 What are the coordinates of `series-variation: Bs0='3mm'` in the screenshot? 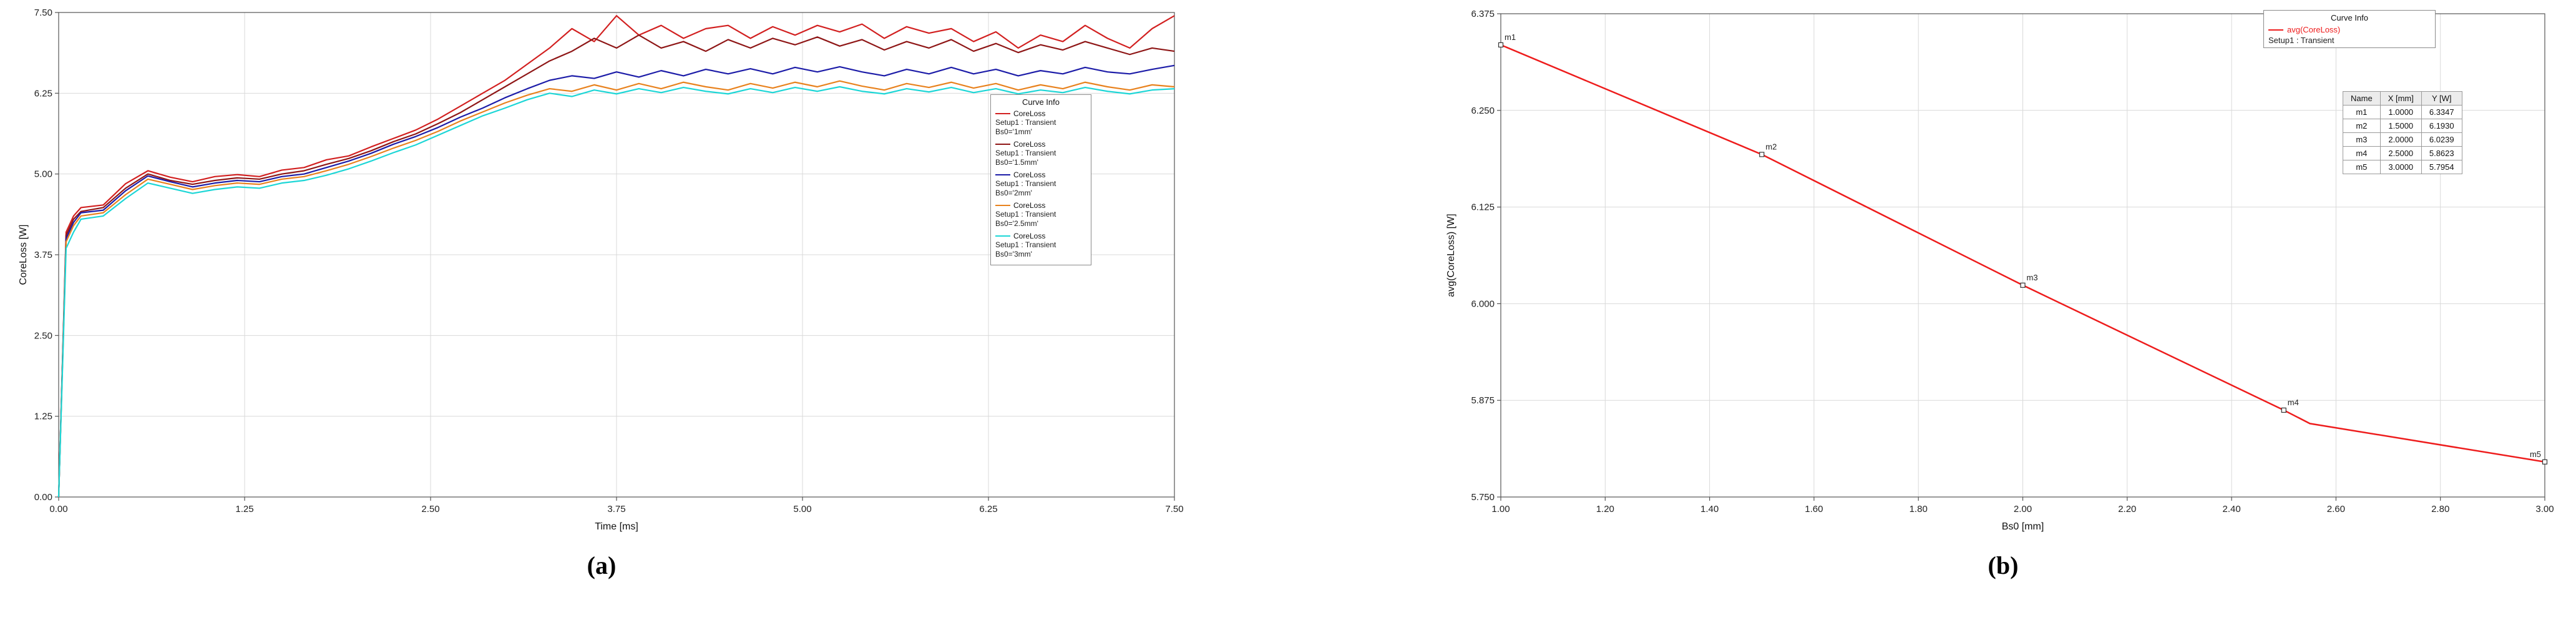 It's located at (1013, 254).